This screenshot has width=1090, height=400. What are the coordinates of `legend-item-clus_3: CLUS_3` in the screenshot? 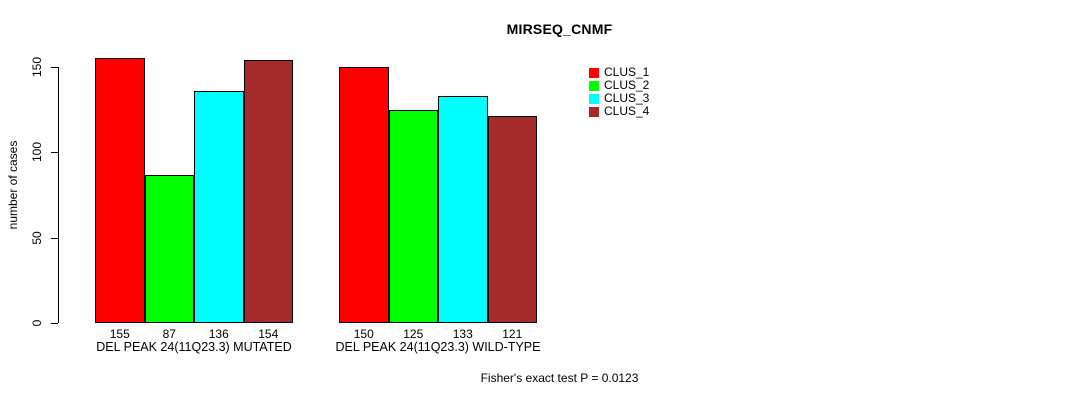 It's located at (619, 98).